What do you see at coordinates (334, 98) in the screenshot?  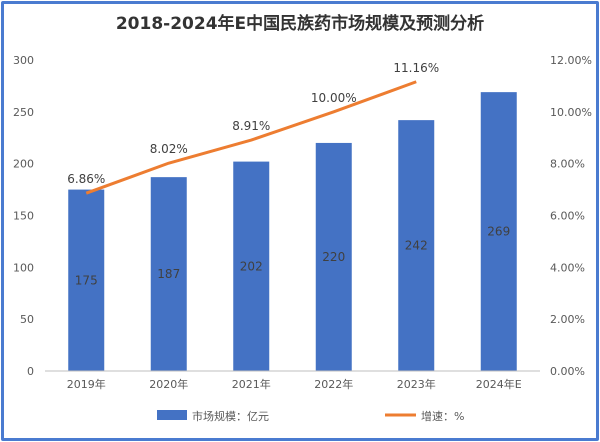 I see `line-data-label: 10.00%` at bounding box center [334, 98].